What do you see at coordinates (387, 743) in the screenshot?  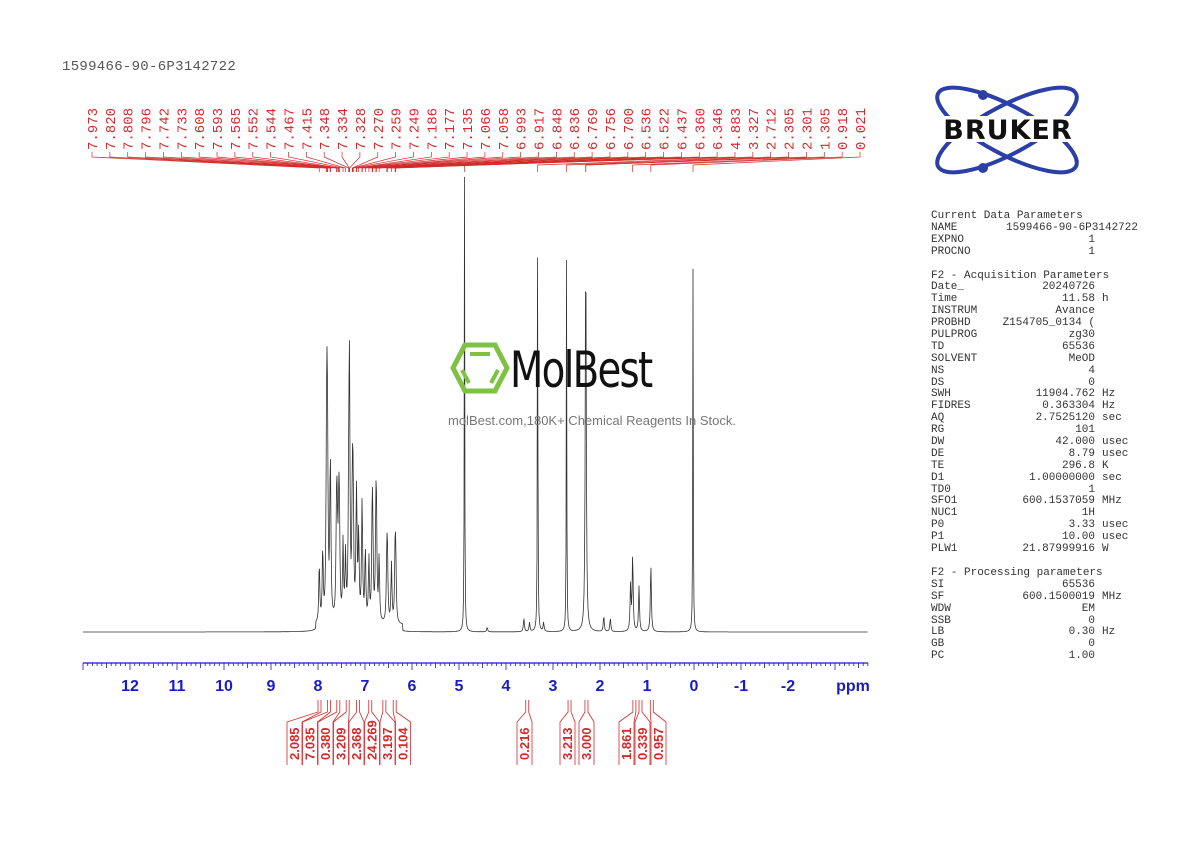 I see `integral-value: 3.197` at bounding box center [387, 743].